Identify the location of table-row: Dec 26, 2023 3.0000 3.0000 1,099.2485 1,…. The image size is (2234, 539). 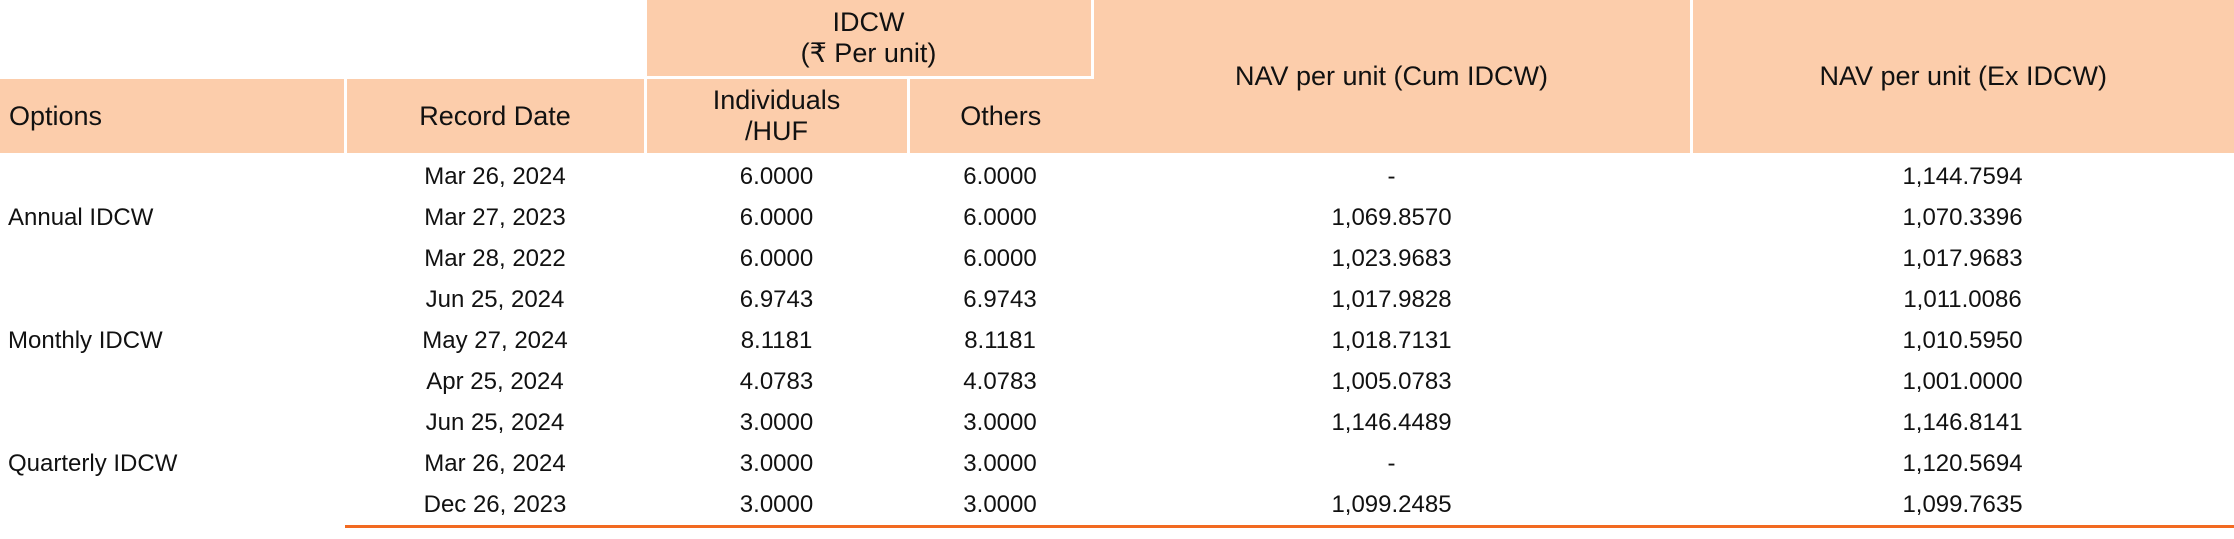
(1117, 506).